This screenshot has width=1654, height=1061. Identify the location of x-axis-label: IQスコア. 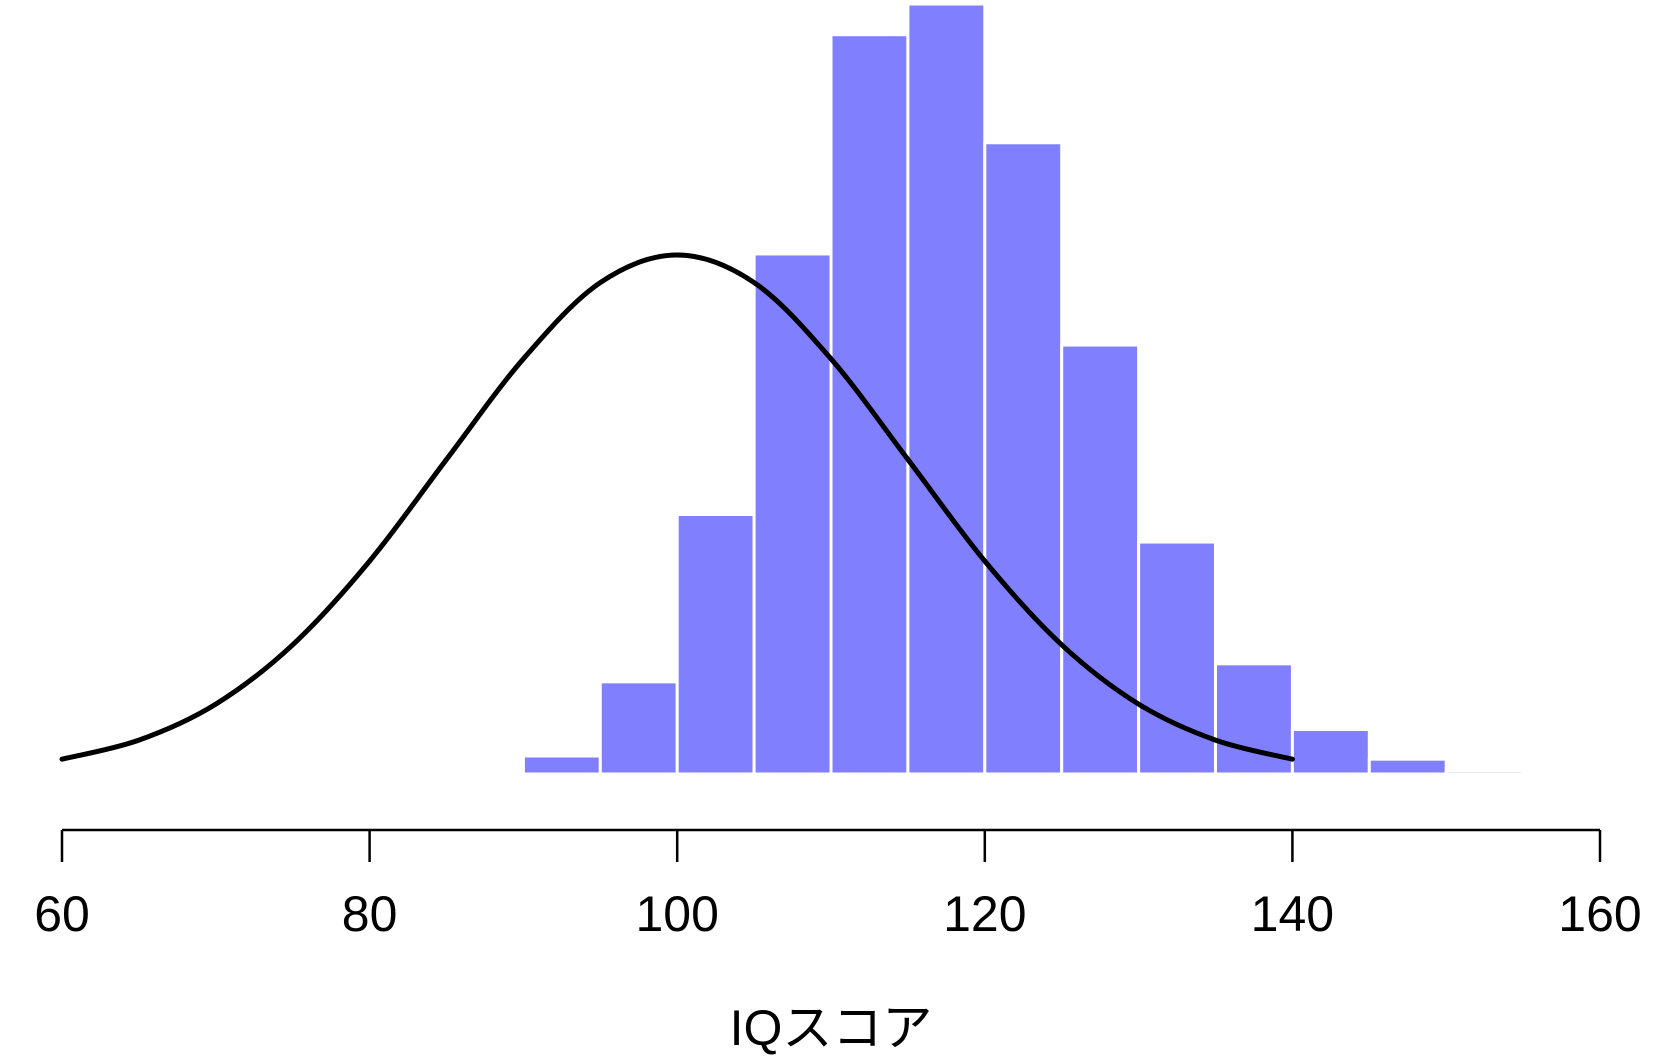
(831, 1028).